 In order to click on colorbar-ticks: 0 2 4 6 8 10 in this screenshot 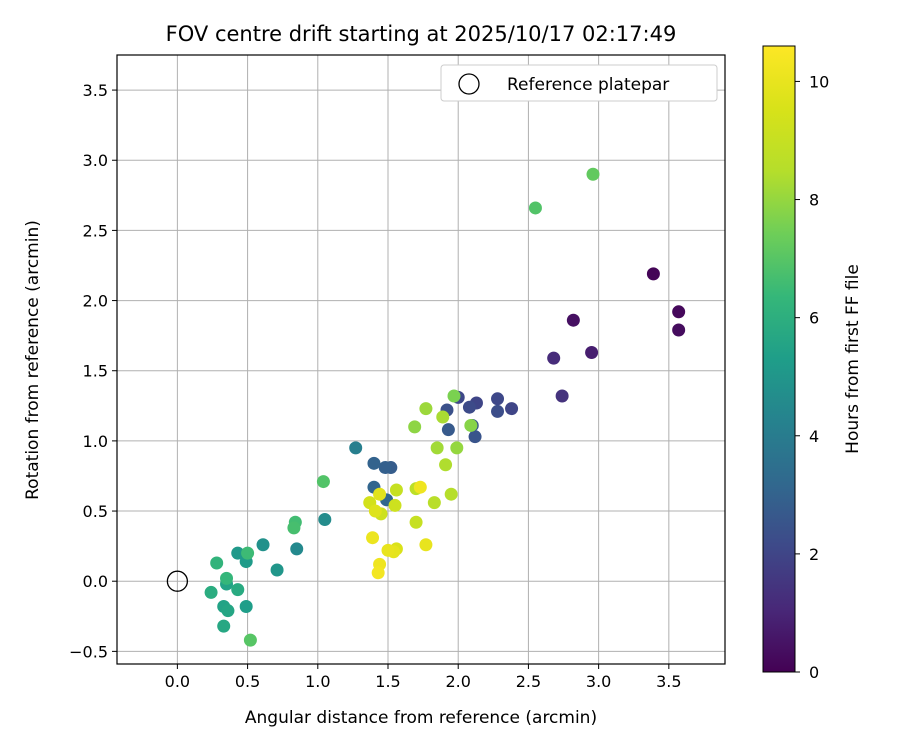, I will do `click(812, 377)`.